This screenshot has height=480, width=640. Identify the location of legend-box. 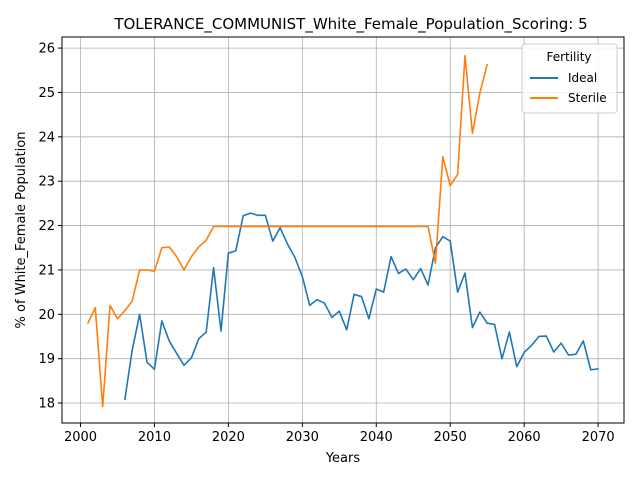
(569, 78).